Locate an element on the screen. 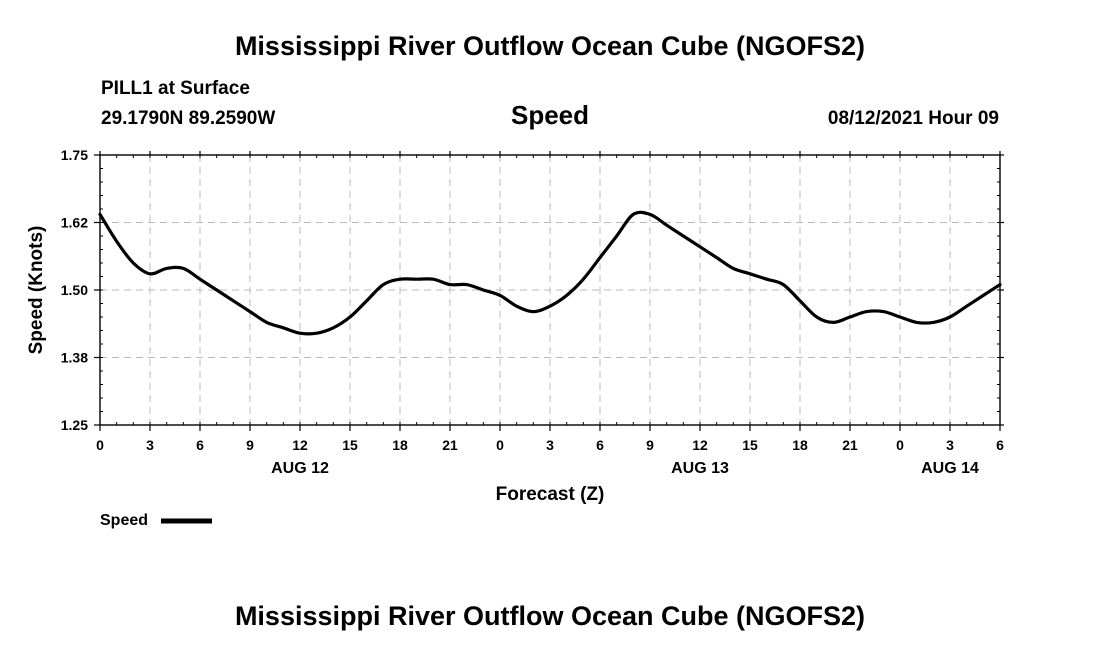  forecast-datetime: 08/12/2021 Hour 09 is located at coordinates (913, 118).